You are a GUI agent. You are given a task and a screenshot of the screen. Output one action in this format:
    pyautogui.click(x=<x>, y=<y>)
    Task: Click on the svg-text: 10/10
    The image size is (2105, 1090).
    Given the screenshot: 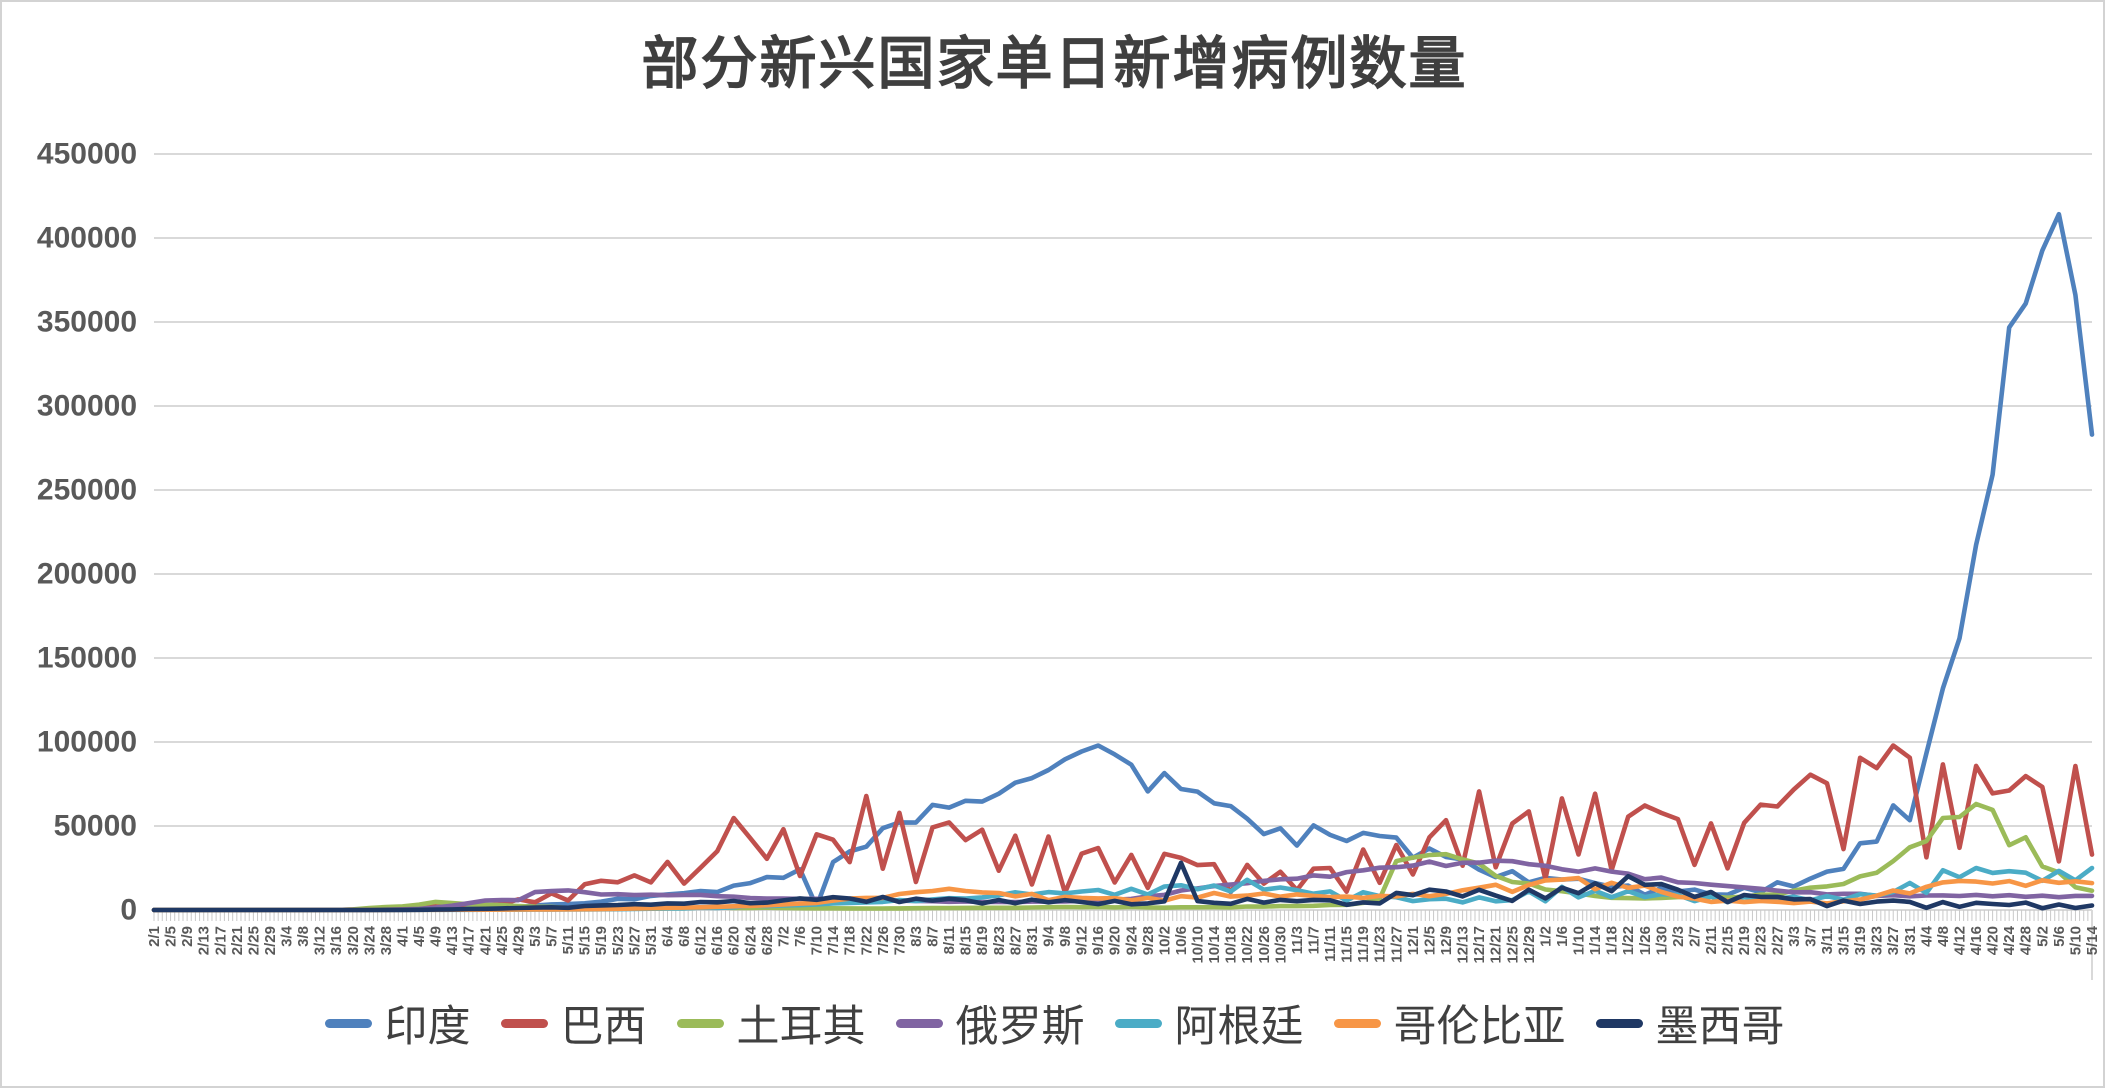 What is the action you would take?
    pyautogui.click(x=1198, y=945)
    